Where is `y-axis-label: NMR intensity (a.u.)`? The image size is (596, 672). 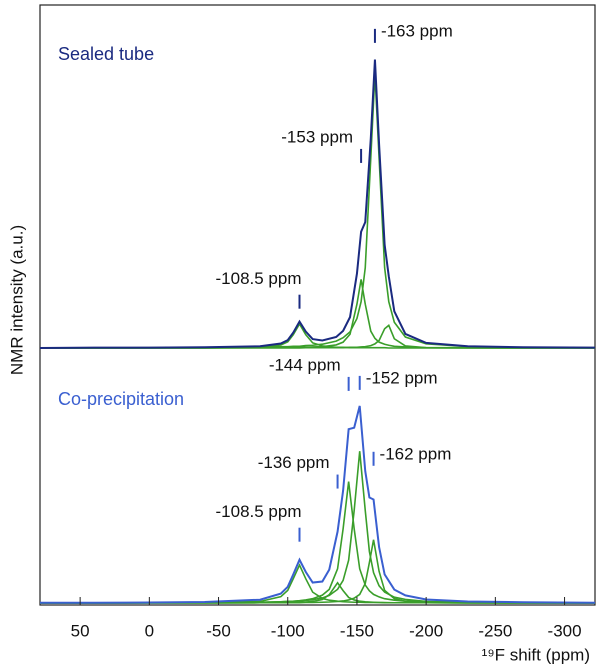
y-axis-label: NMR intensity (a.u.) is located at coordinates (16, 300).